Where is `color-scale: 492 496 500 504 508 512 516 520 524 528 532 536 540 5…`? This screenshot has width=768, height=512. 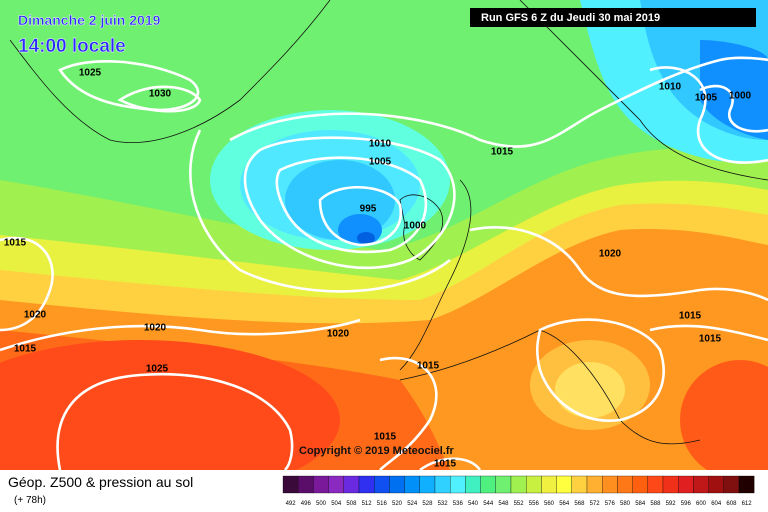 color-scale: 492 496 500 504 508 512 516 520 524 528 532 536 540 5… is located at coordinates (518, 491).